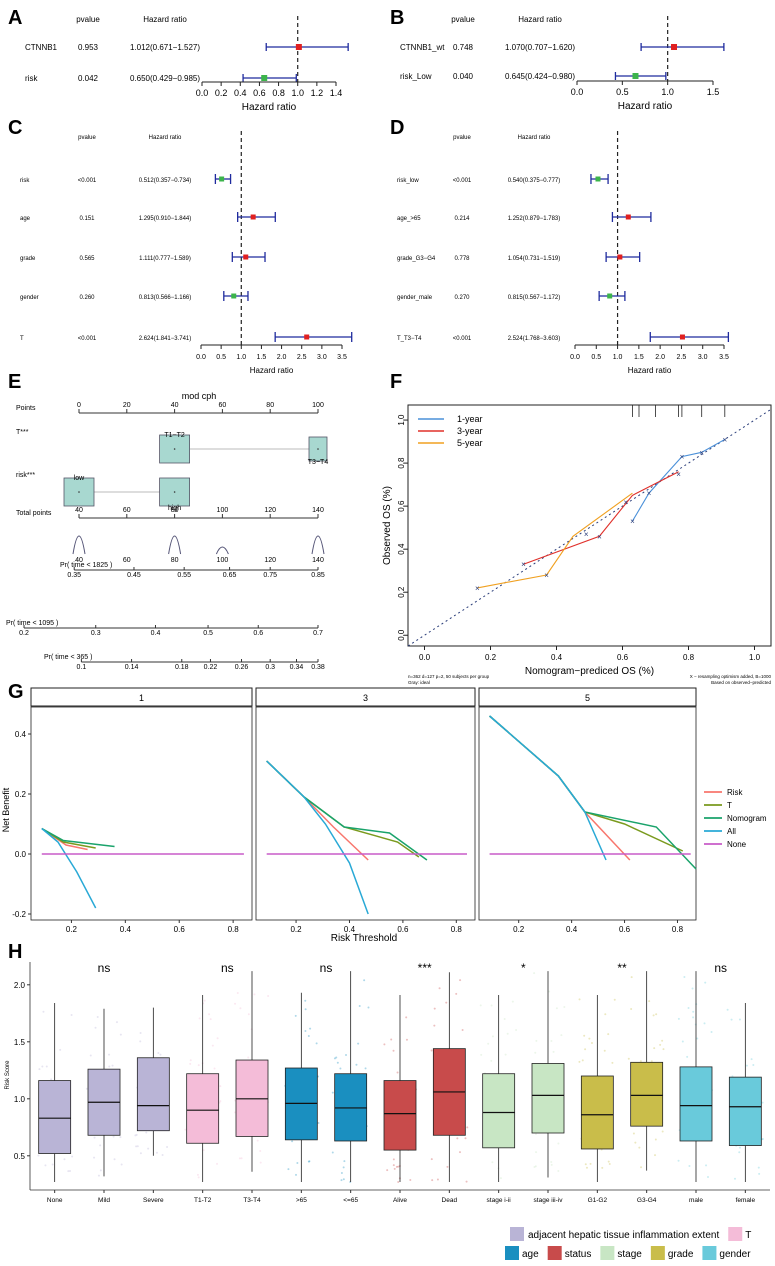  What do you see at coordinates (165, 47) in the screenshot?
I see `row-hazard-ratio: 1.012(0.671−1.527)` at bounding box center [165, 47].